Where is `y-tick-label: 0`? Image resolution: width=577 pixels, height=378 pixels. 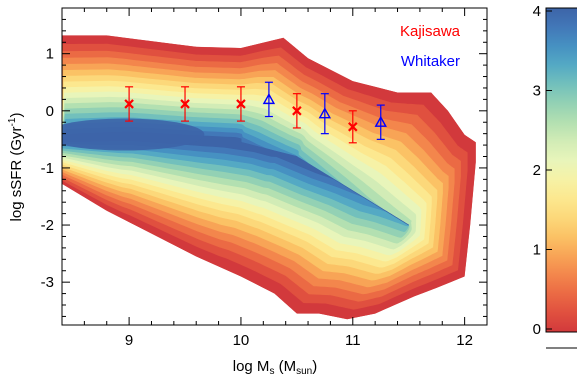 y-tick-label: 0 is located at coordinates (50, 111).